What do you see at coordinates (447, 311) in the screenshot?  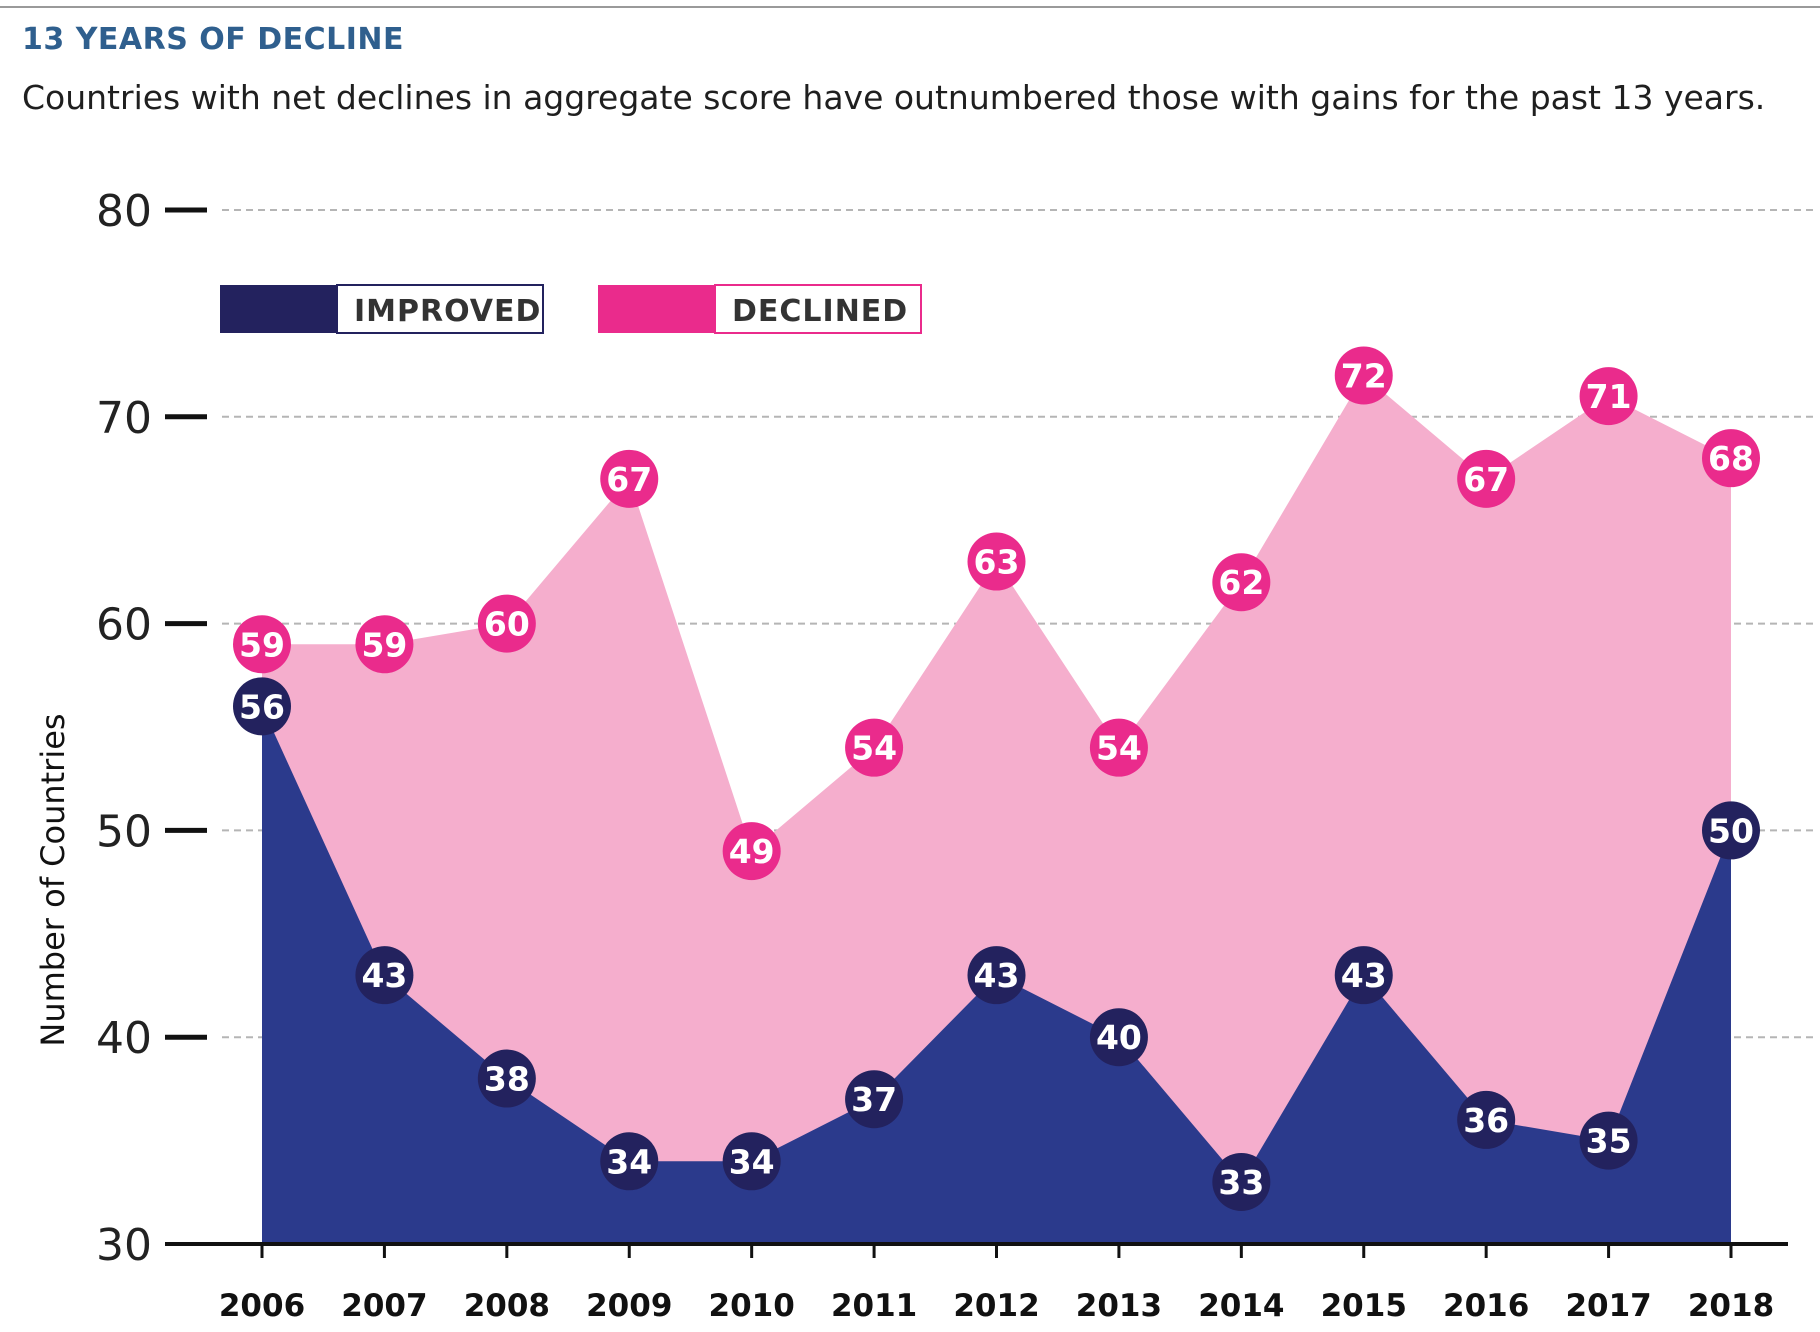 I see `legend-label-improved: IMPROVED` at bounding box center [447, 311].